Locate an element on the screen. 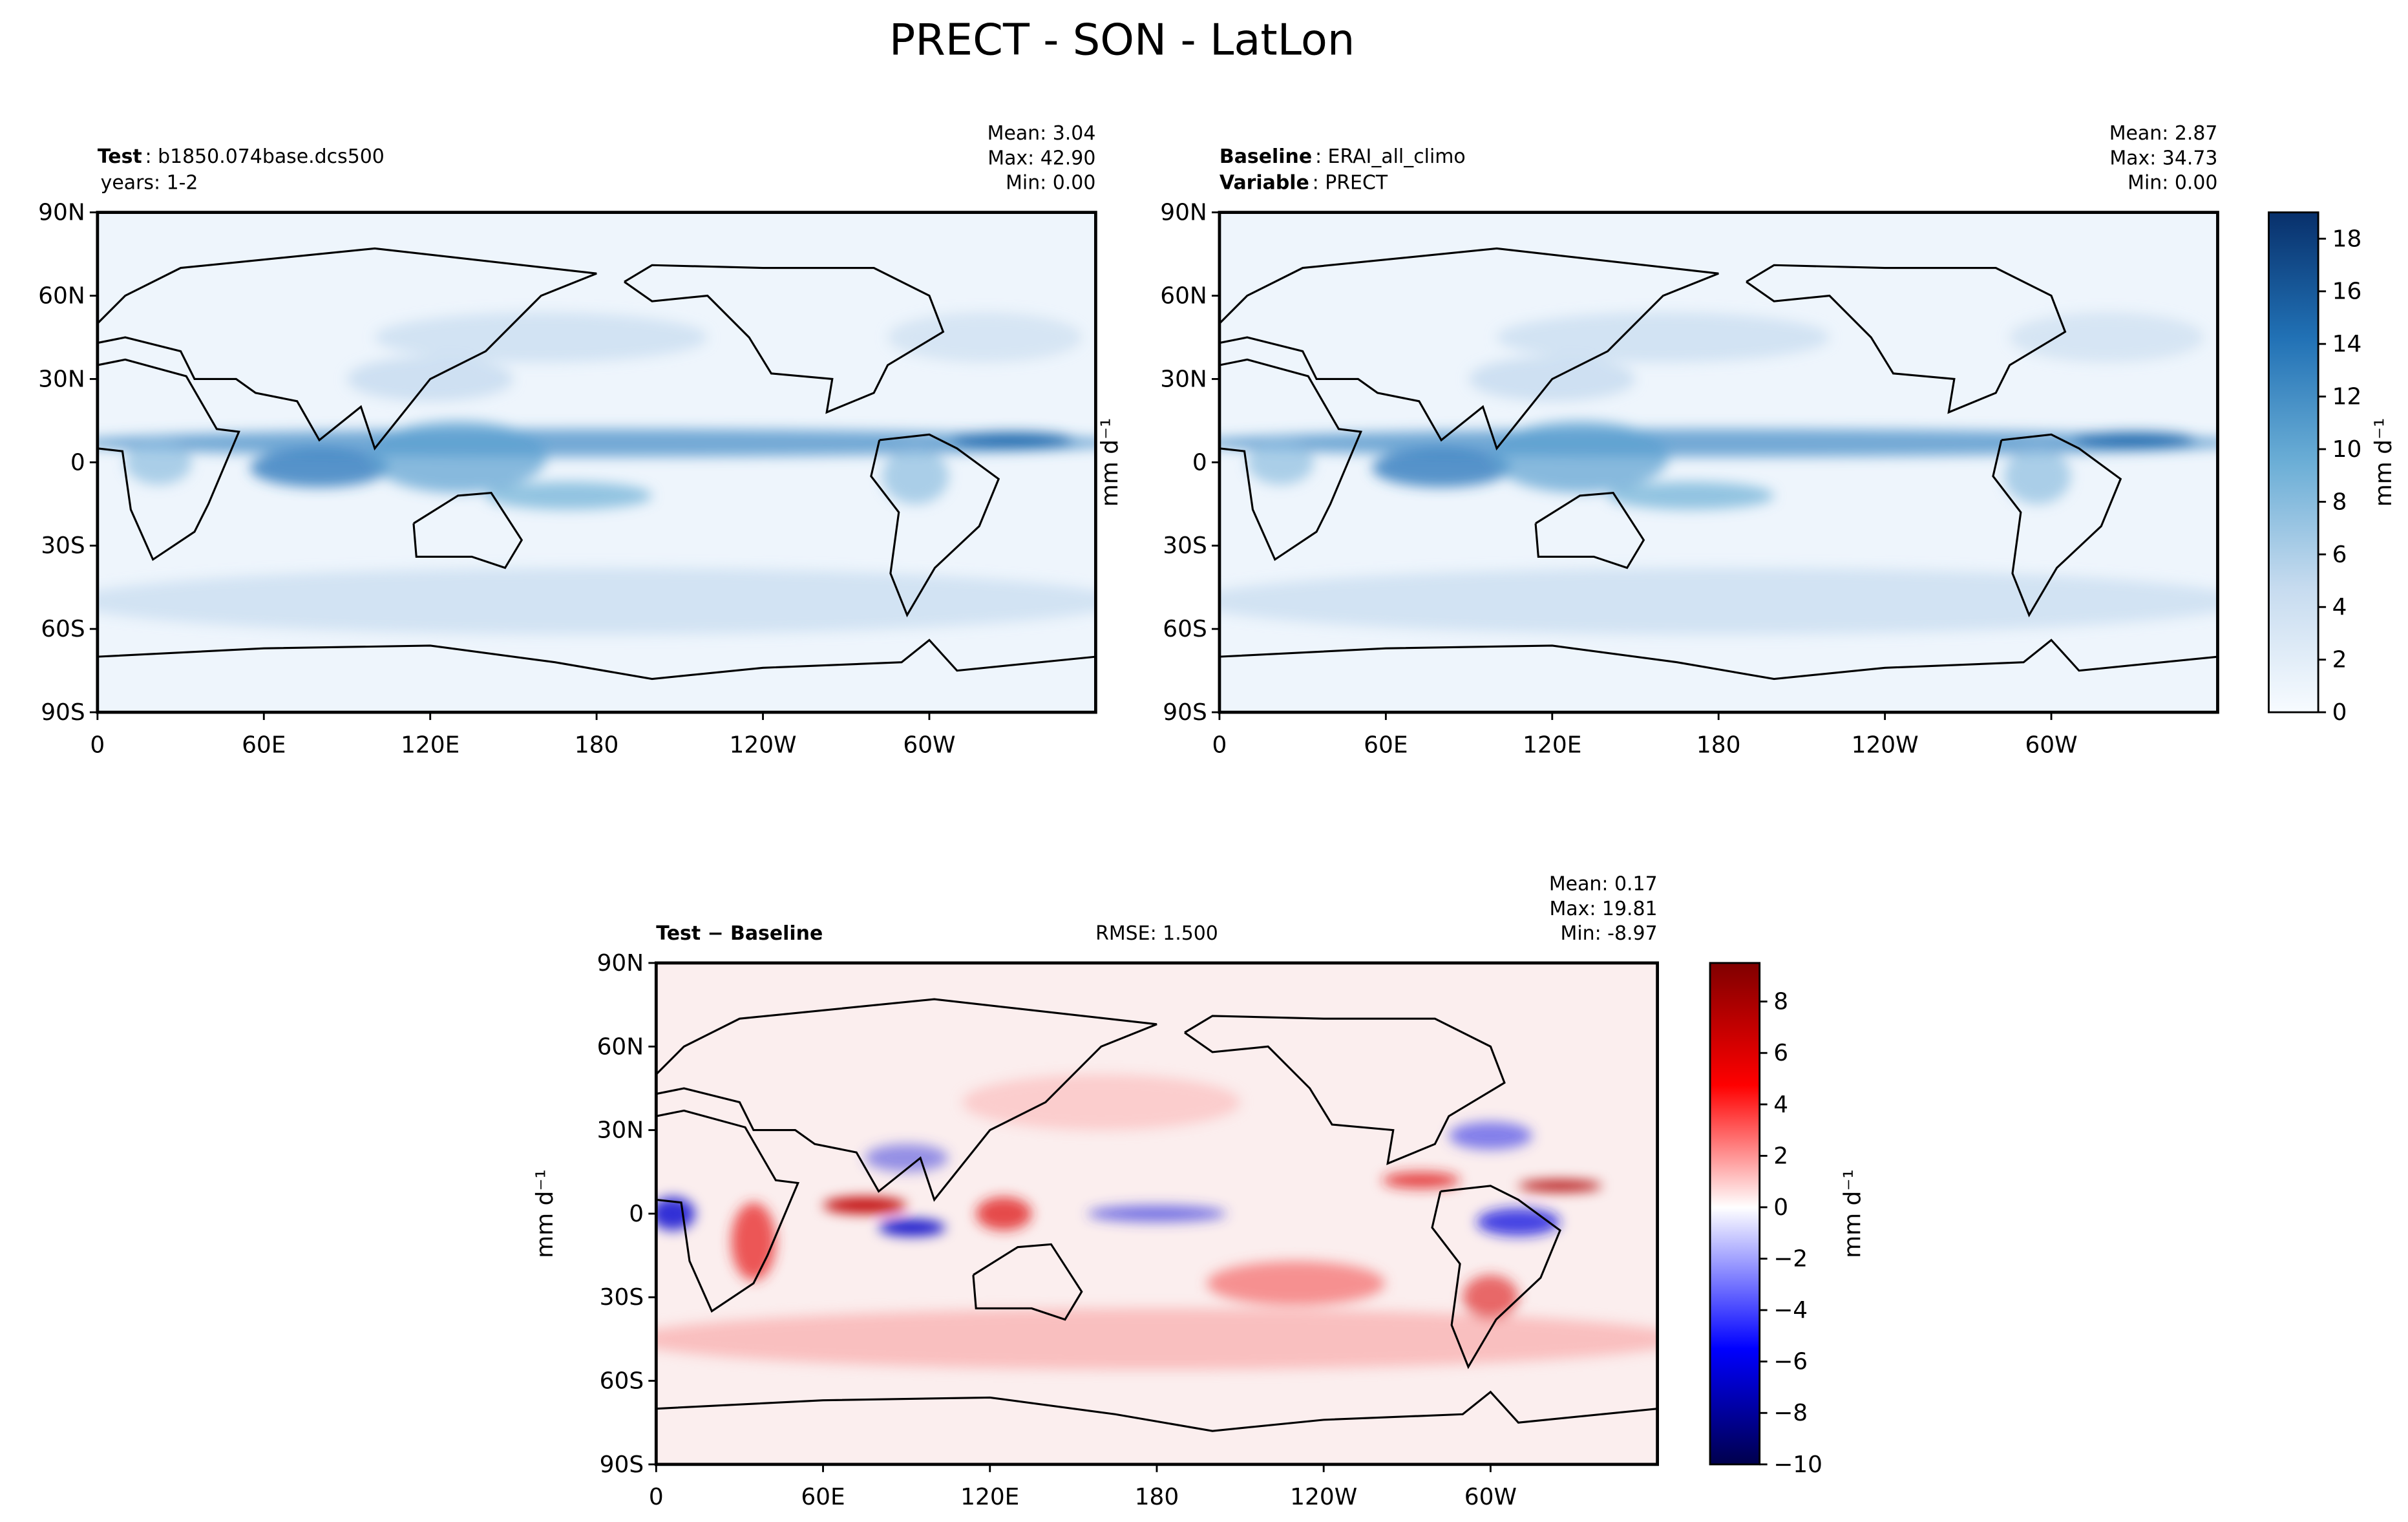 This screenshot has width=2408, height=1522. colorbar-tick-label: 18 is located at coordinates (2347, 239).